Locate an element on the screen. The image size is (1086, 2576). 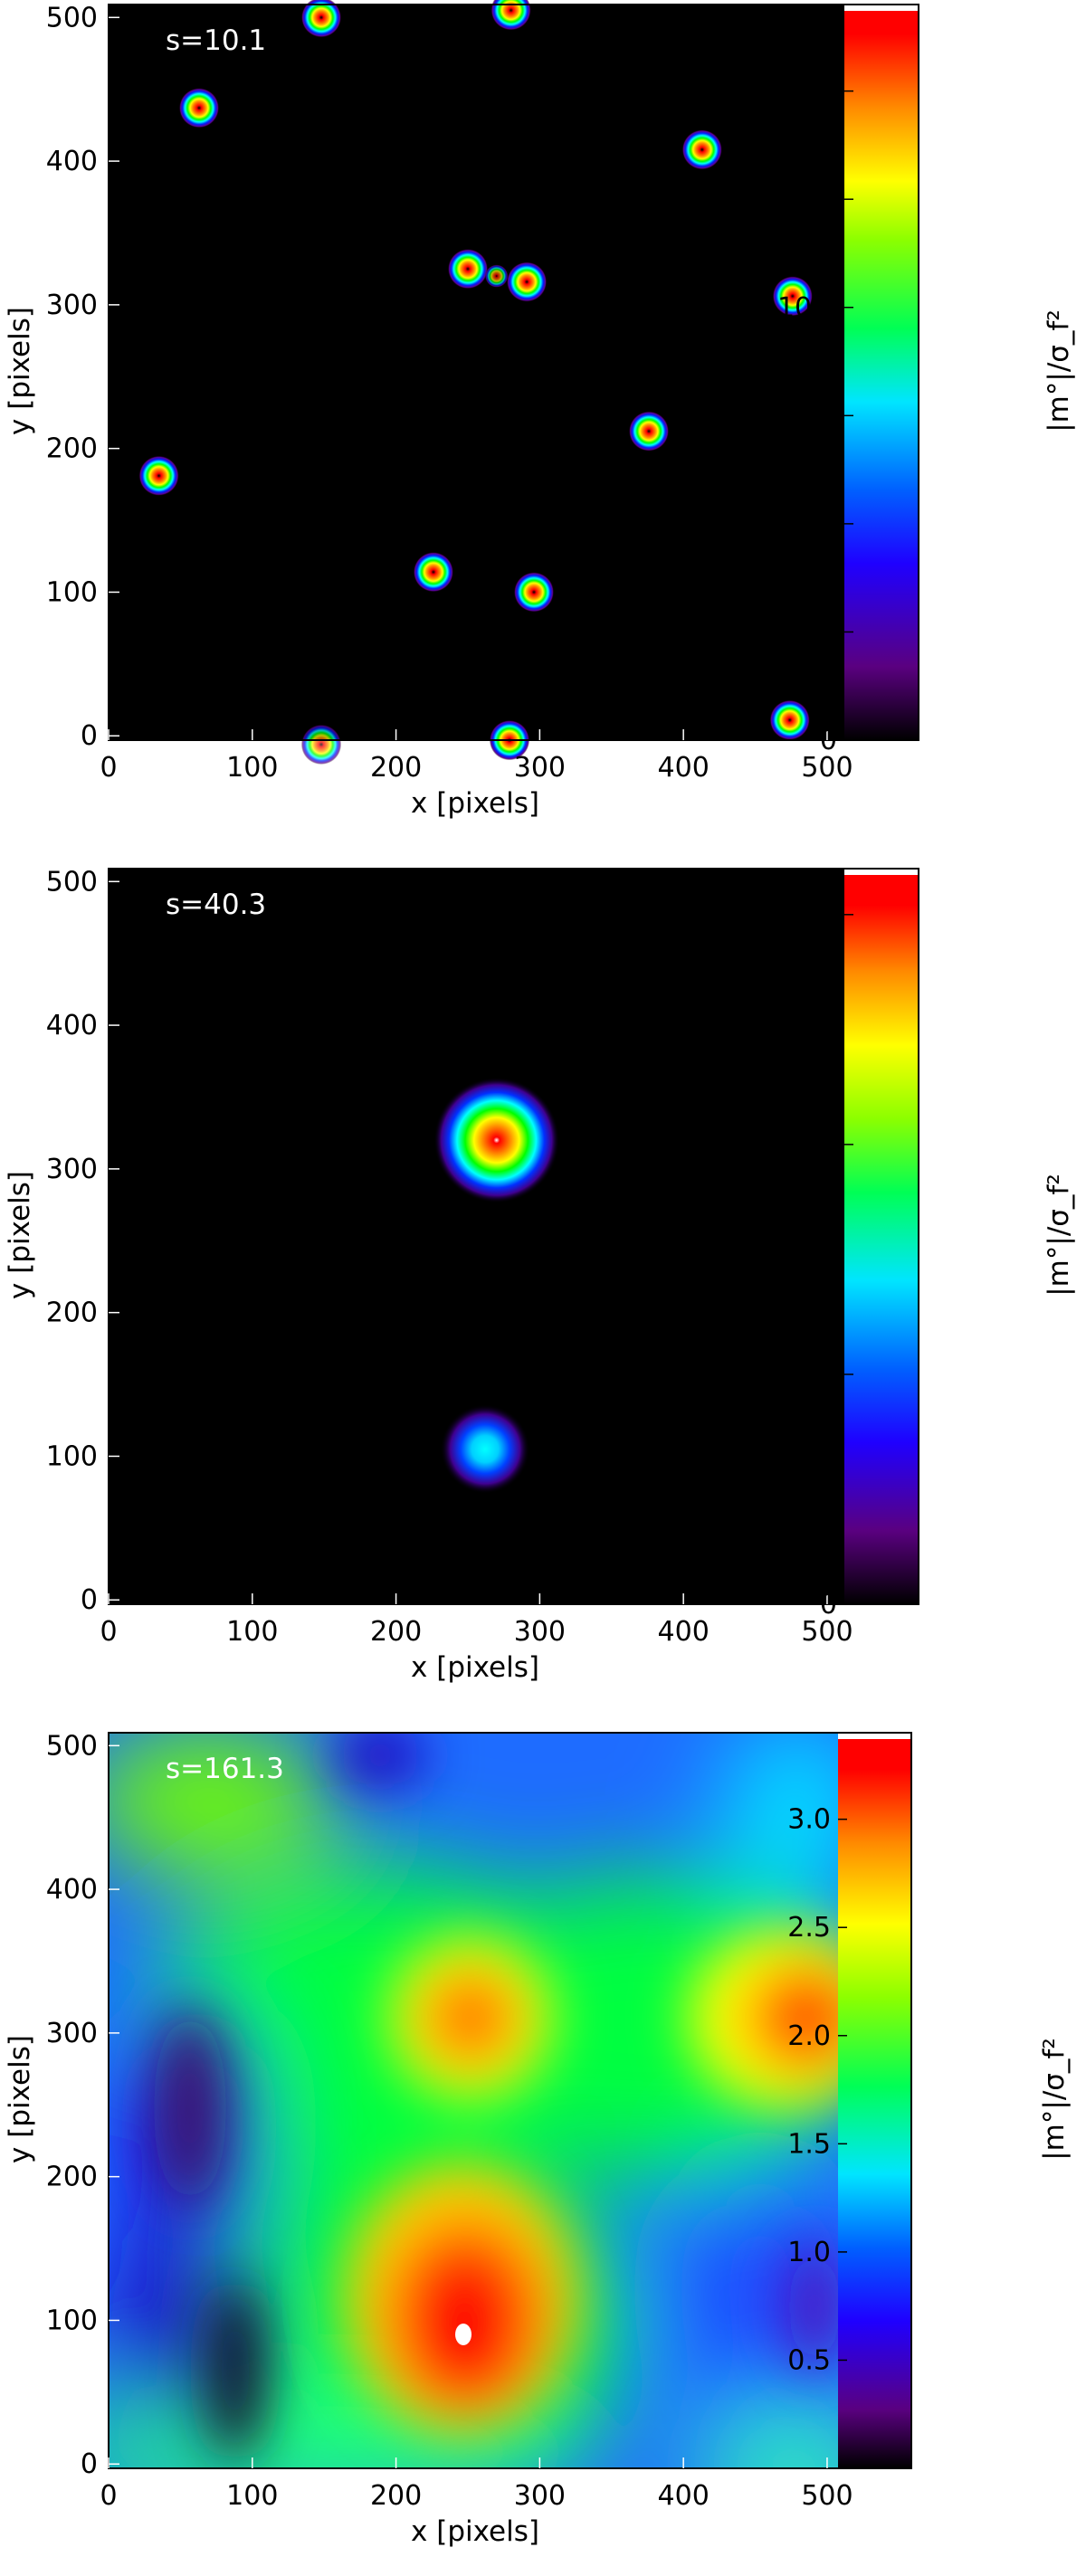
colorbar-tick-label: 2.0×10⁻⁴ is located at coordinates (774, 308).